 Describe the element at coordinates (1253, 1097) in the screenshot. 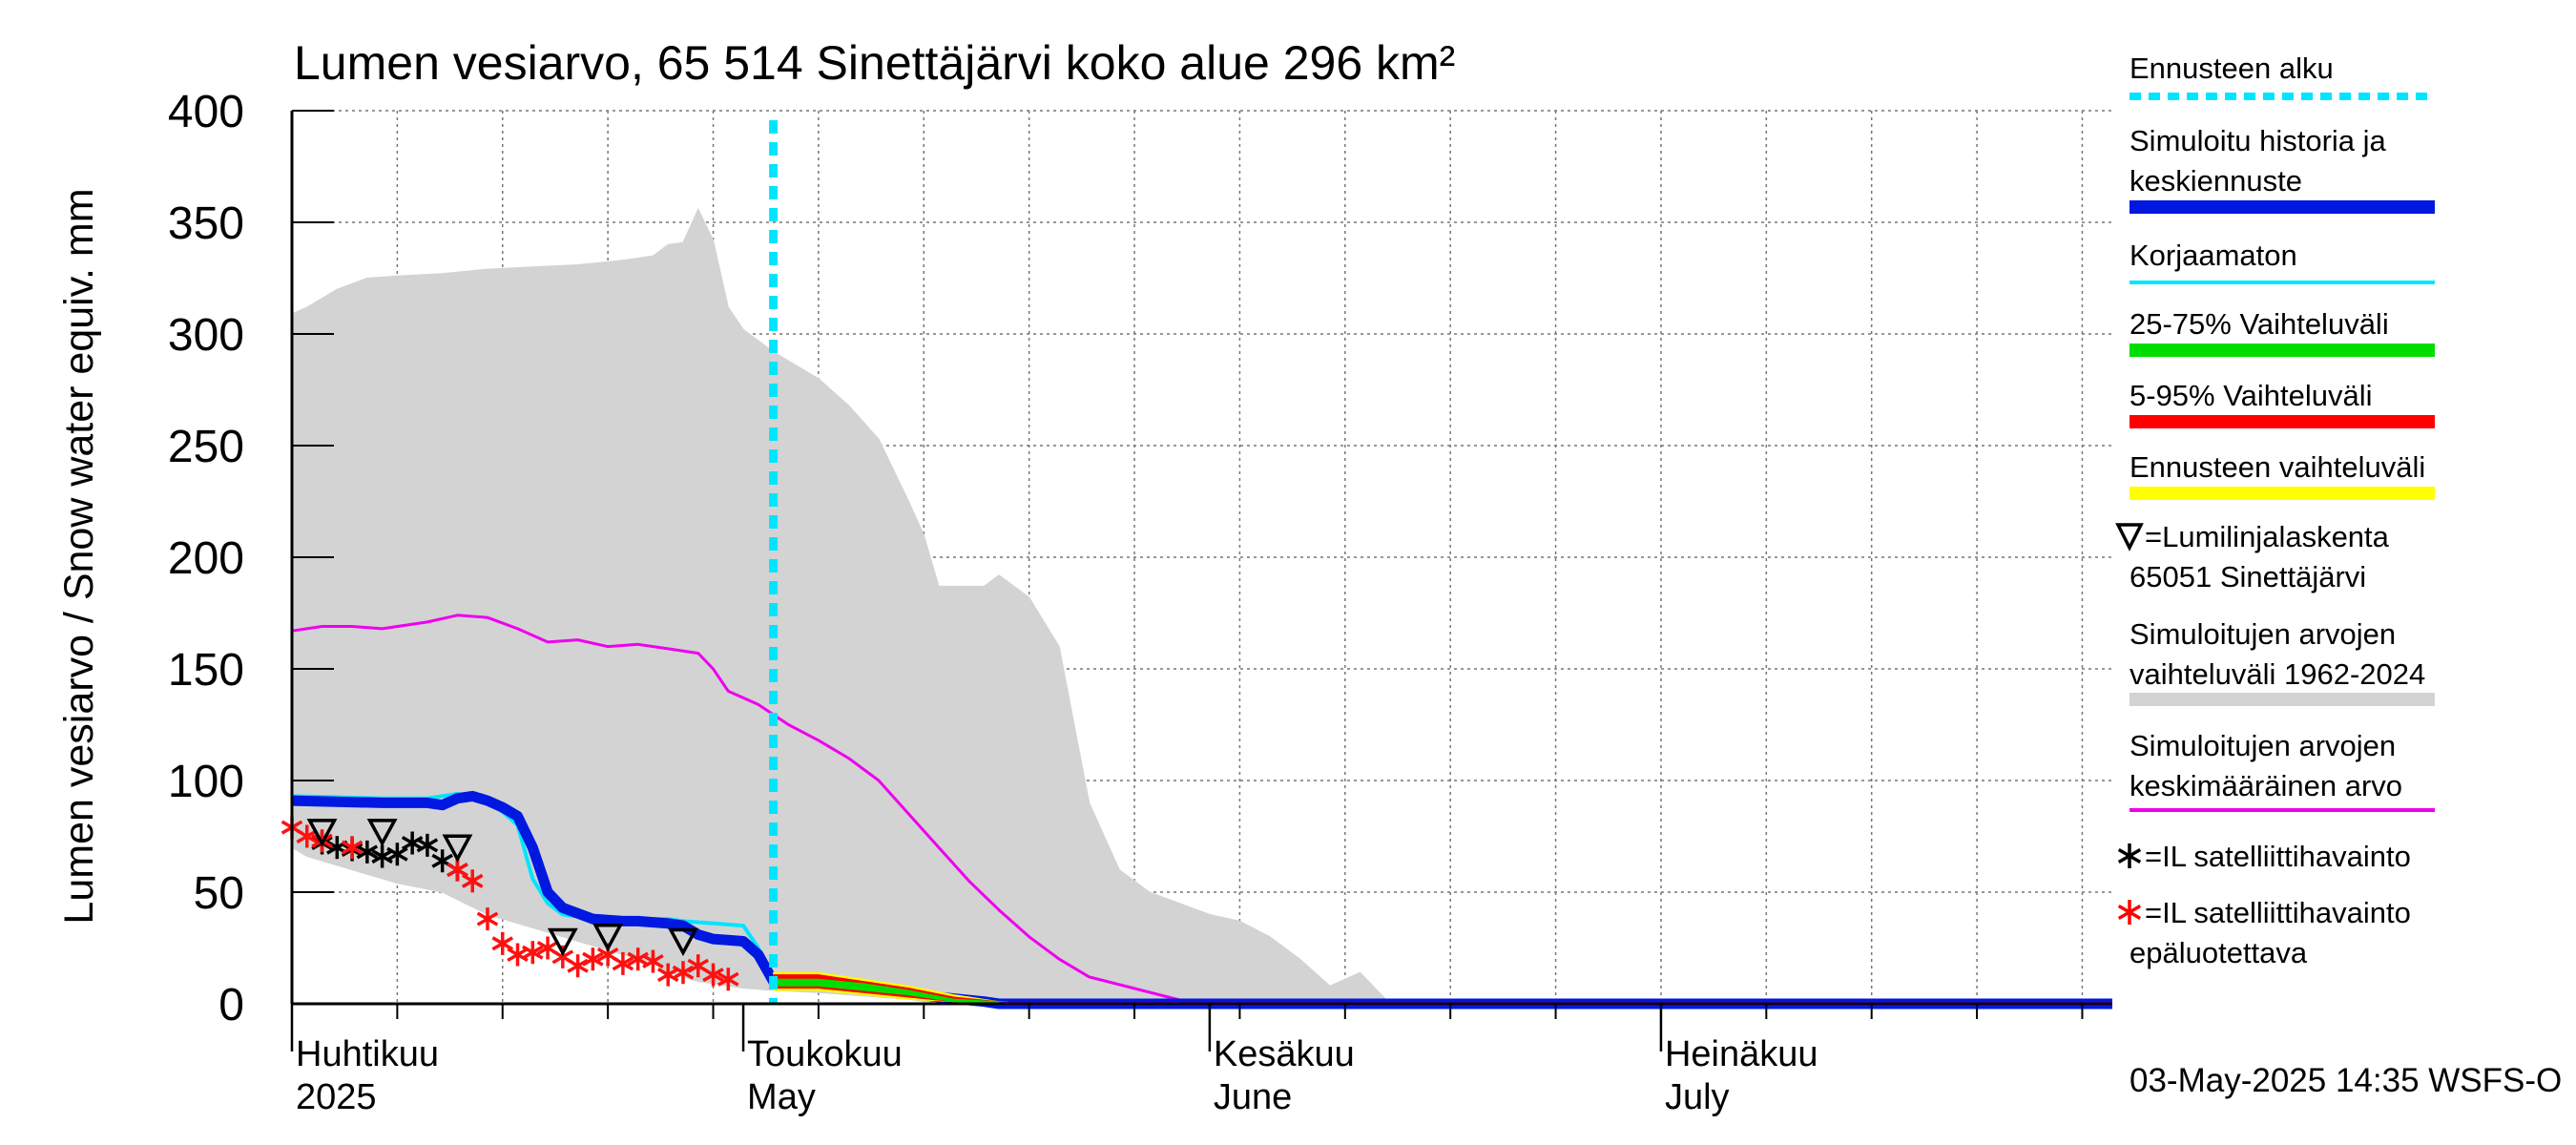

I see `x-month-sublabel: June` at that location.